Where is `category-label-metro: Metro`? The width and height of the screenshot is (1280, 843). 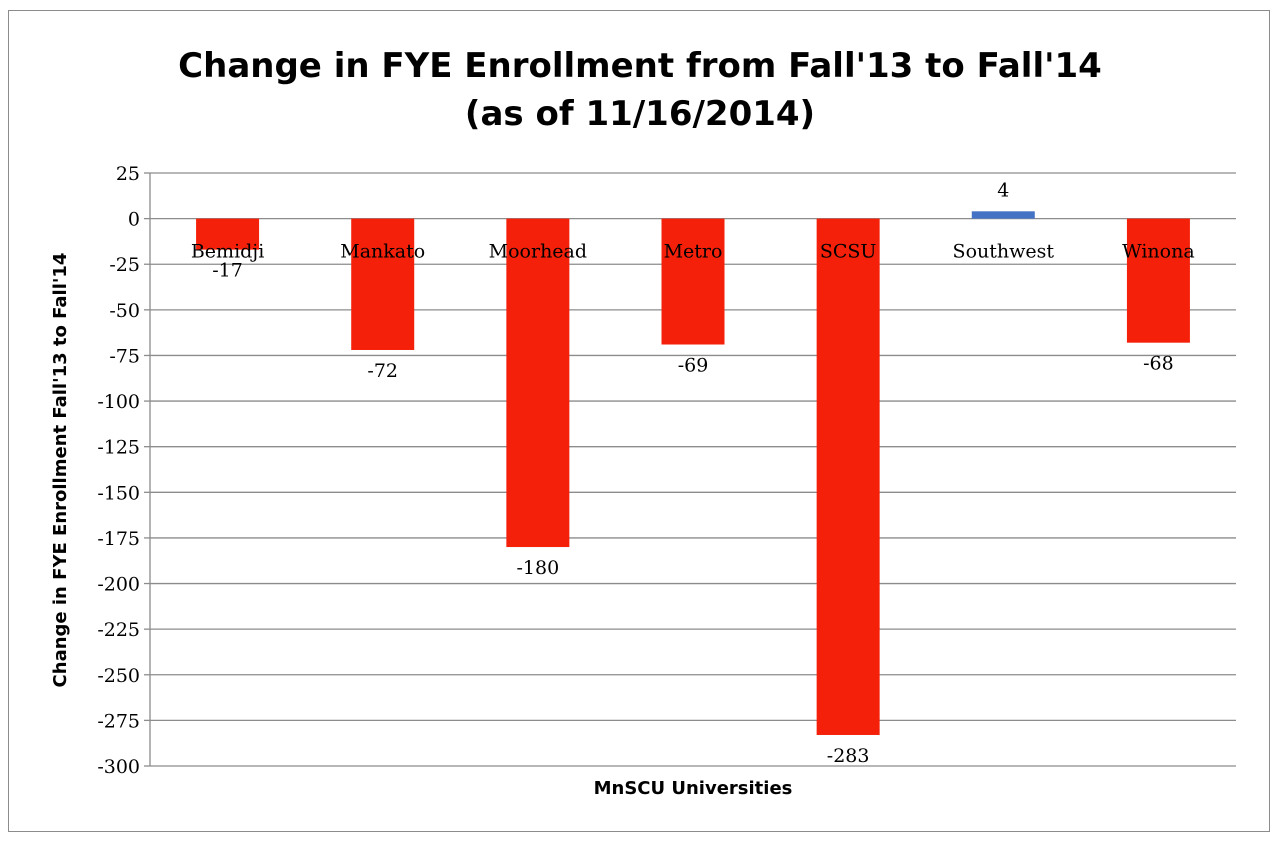
category-label-metro: Metro is located at coordinates (693, 252).